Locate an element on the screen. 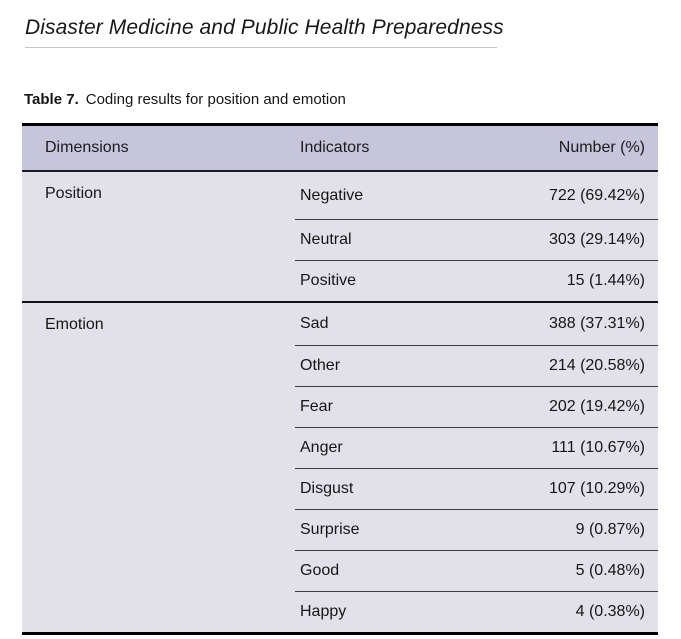 The width and height of the screenshot is (681, 639). indicator-cell: Disgust is located at coordinates (377, 489).